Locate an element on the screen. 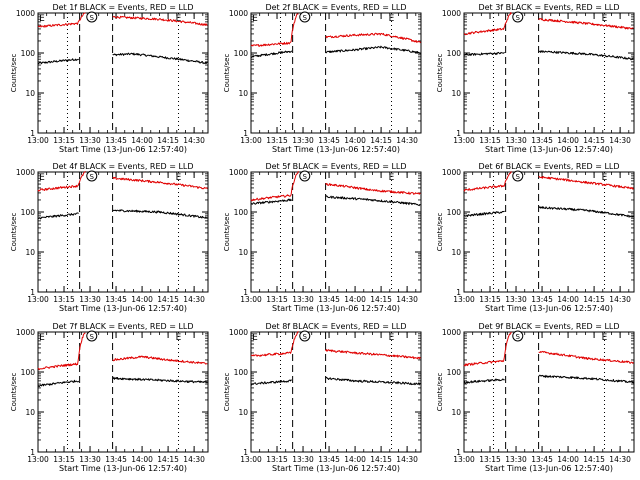 Image resolution: width=640 pixels, height=480 pixels. panel-title: Det 1f BLACK = Events, RED = LLD is located at coordinates (122, 7).